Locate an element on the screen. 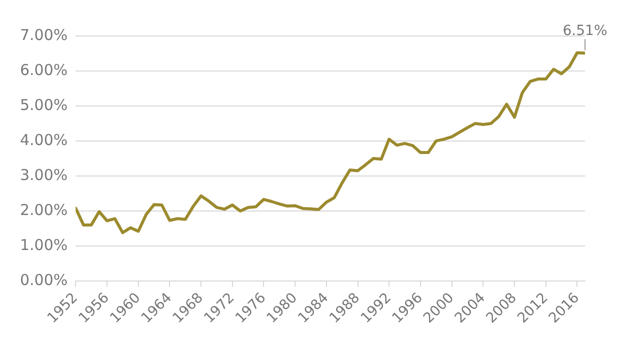 The height and width of the screenshot is (342, 623). y-tick-label: 7.00% is located at coordinates (44, 35).